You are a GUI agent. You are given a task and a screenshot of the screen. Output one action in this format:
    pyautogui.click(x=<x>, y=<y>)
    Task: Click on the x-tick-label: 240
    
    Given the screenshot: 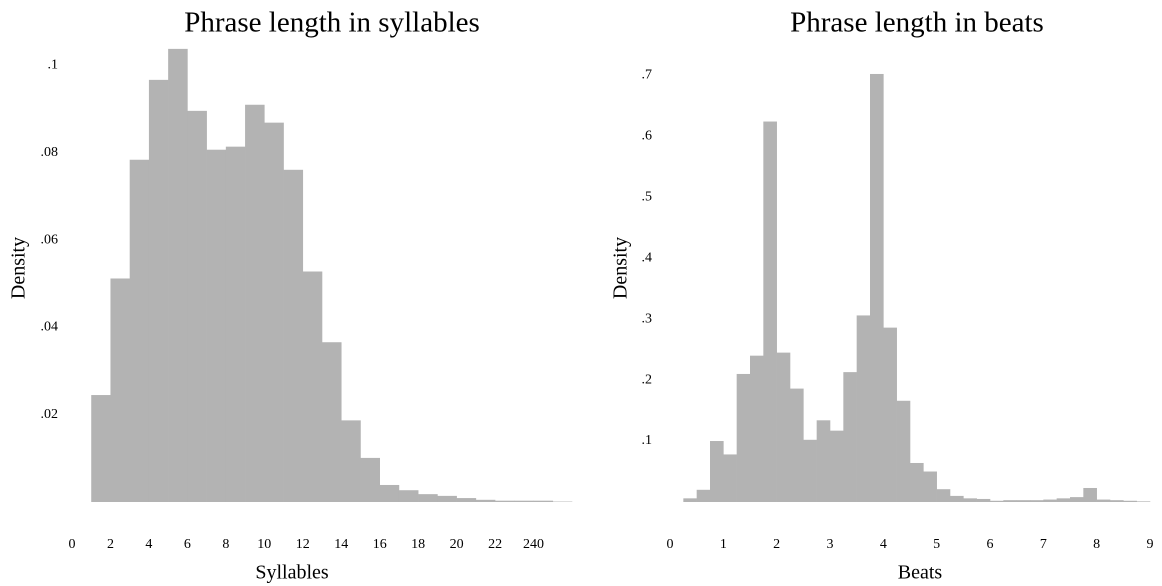 What is the action you would take?
    pyautogui.click(x=533, y=544)
    